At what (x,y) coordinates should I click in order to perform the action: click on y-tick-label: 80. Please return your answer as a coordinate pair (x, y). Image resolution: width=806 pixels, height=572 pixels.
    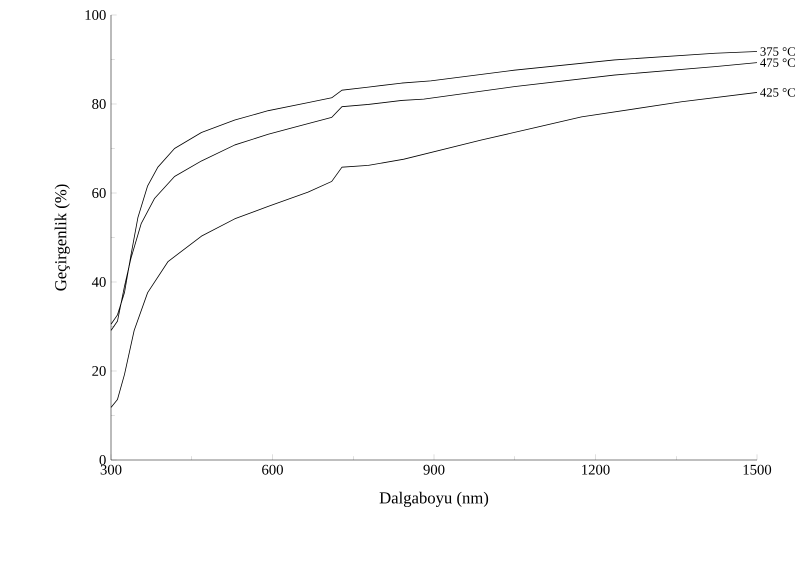
    Looking at the image, I should click on (99, 104).